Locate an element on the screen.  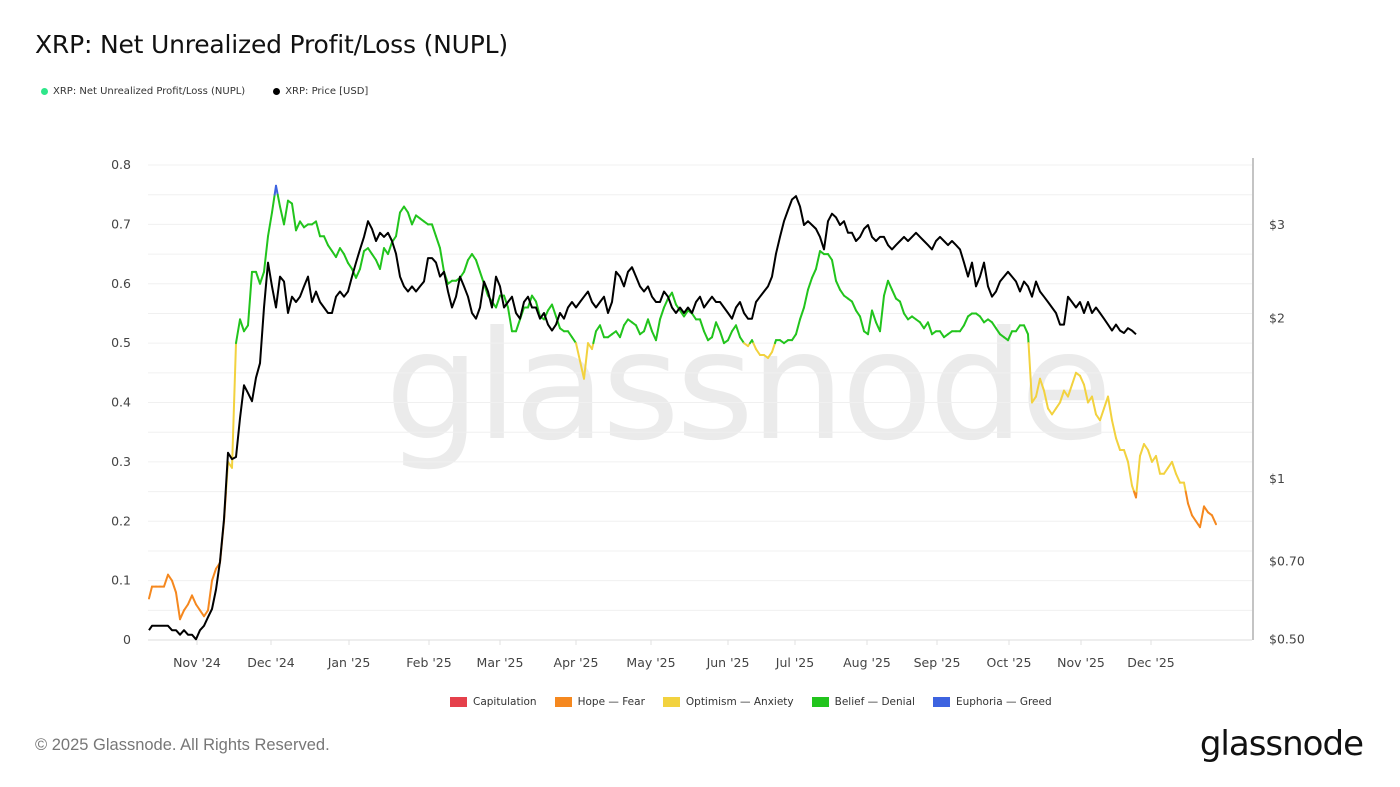
price-dot-icon is located at coordinates (277, 91).